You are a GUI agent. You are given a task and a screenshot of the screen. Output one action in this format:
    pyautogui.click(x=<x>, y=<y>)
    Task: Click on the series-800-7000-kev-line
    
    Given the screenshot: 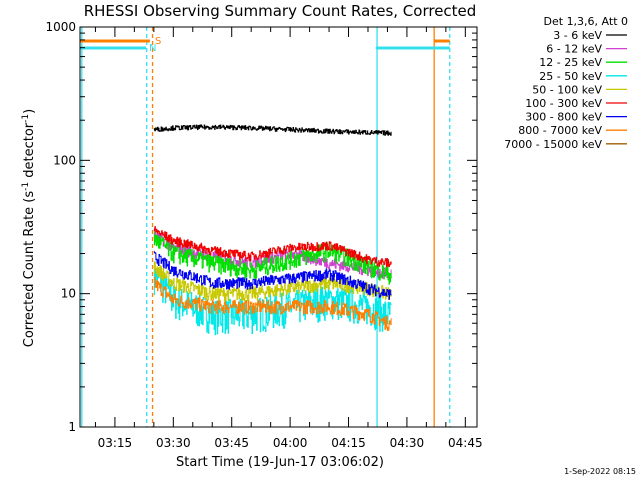 What is the action you would take?
    pyautogui.click(x=272, y=303)
    